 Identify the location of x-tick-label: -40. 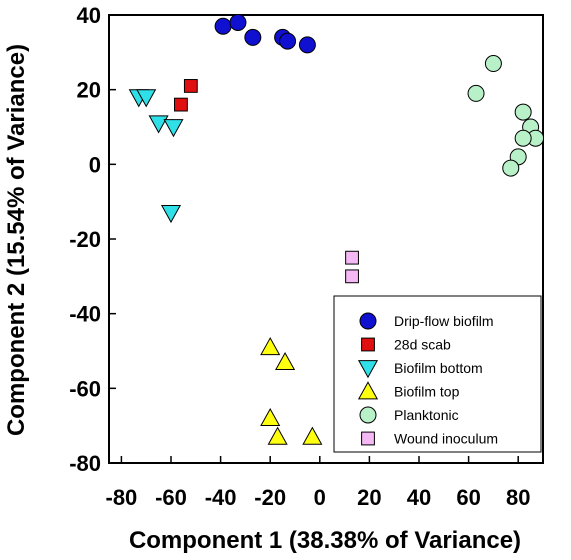
(221, 497).